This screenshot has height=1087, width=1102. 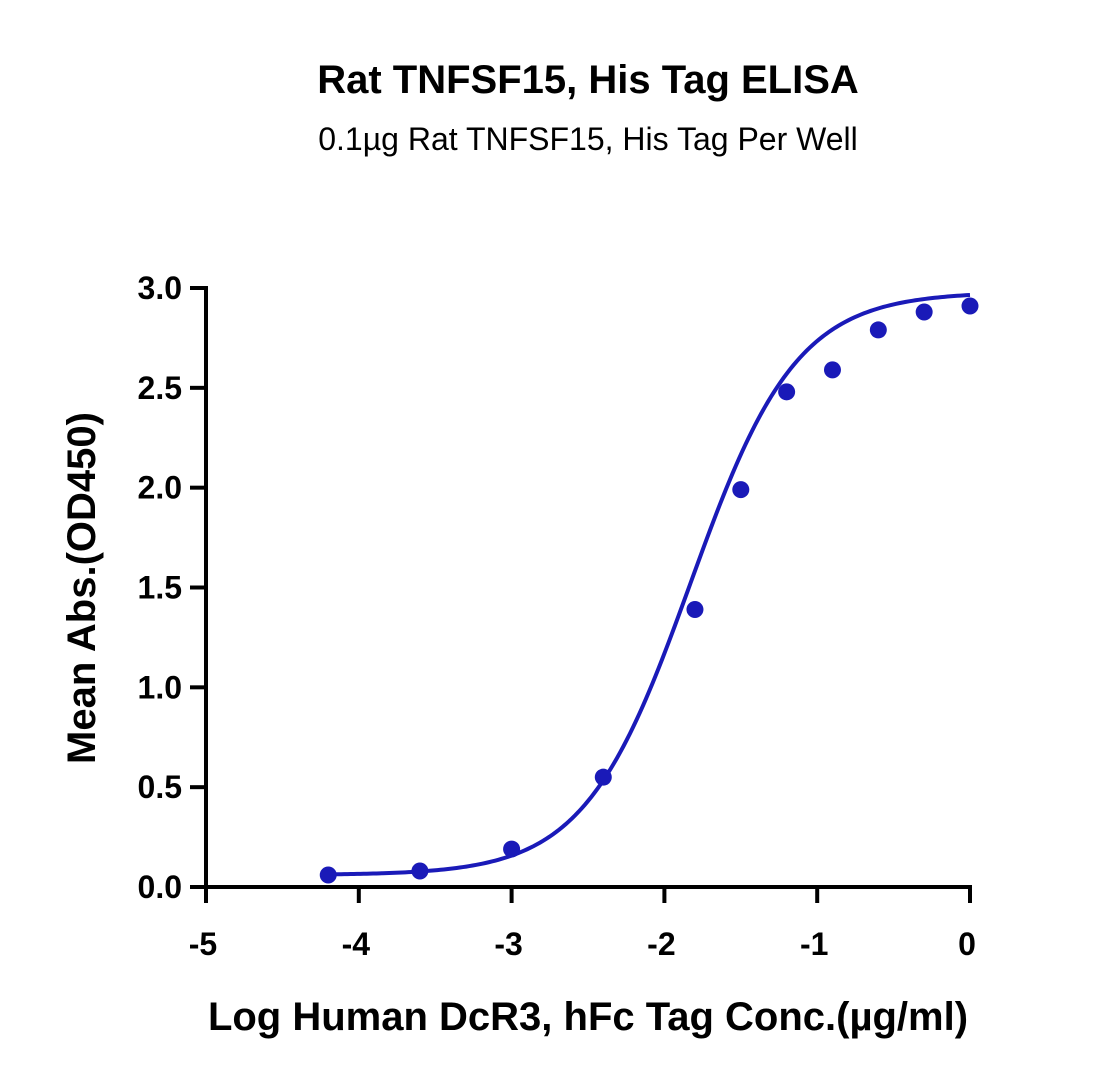 What do you see at coordinates (160, 887) in the screenshot?
I see `y-tick-label: 0.0` at bounding box center [160, 887].